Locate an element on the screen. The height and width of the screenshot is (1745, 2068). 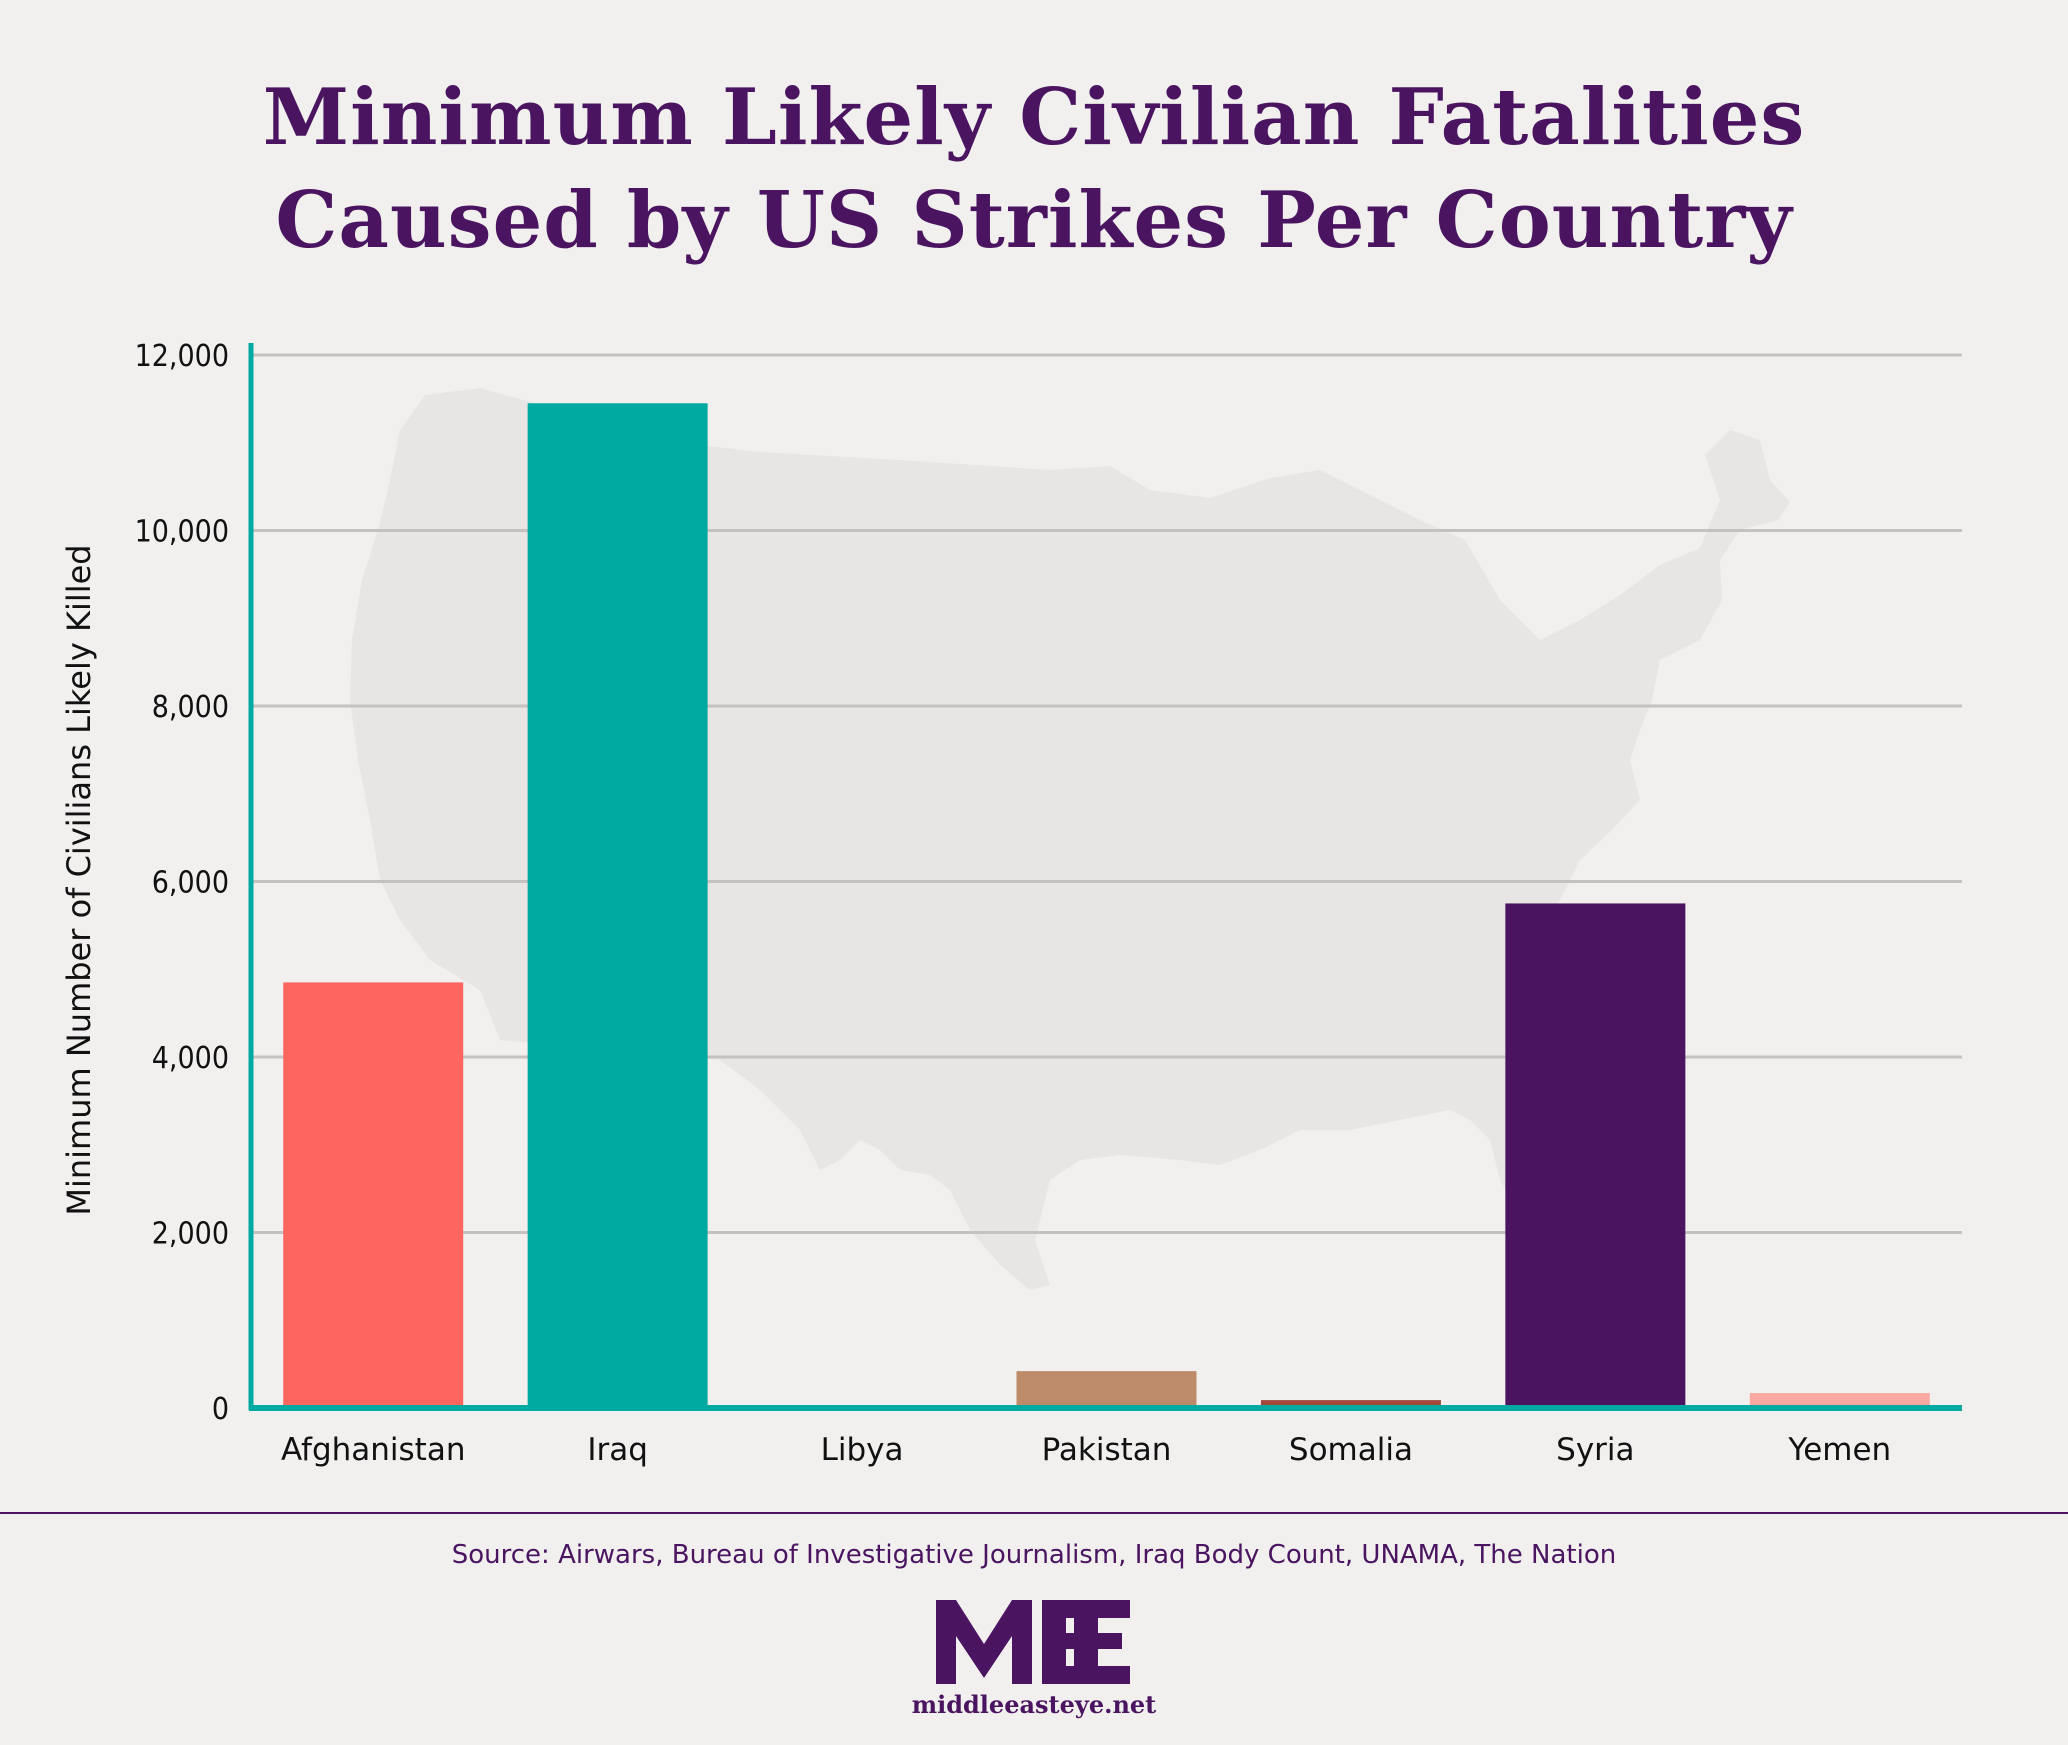
y-tick-label: 2,000 is located at coordinates (190, 1234).